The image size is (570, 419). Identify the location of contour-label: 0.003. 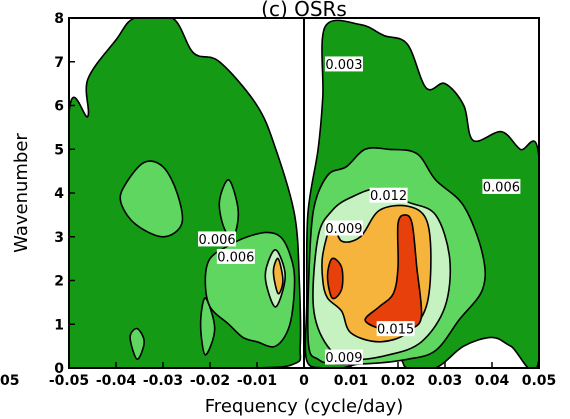
(343, 65).